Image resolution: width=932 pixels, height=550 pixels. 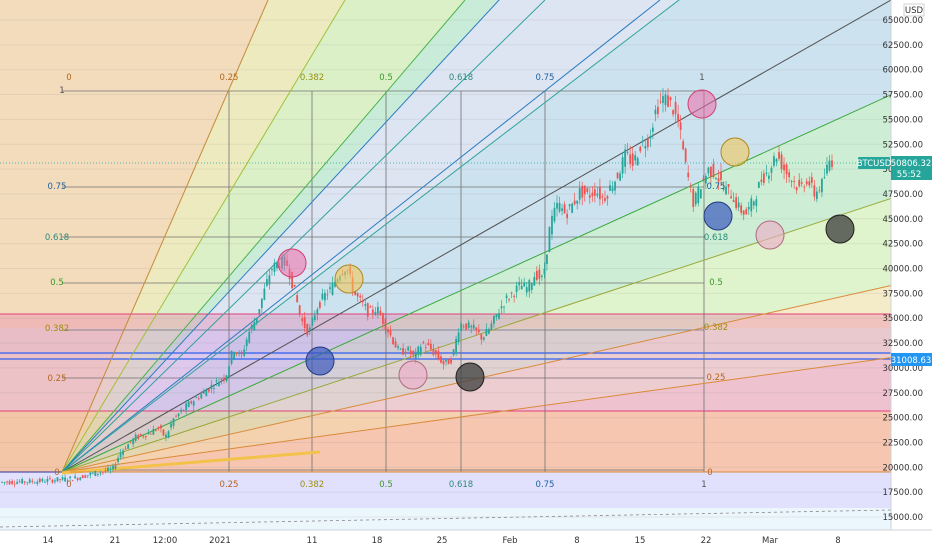 What do you see at coordinates (902, 493) in the screenshot?
I see `price-tick-label: 17500.00` at bounding box center [902, 493].